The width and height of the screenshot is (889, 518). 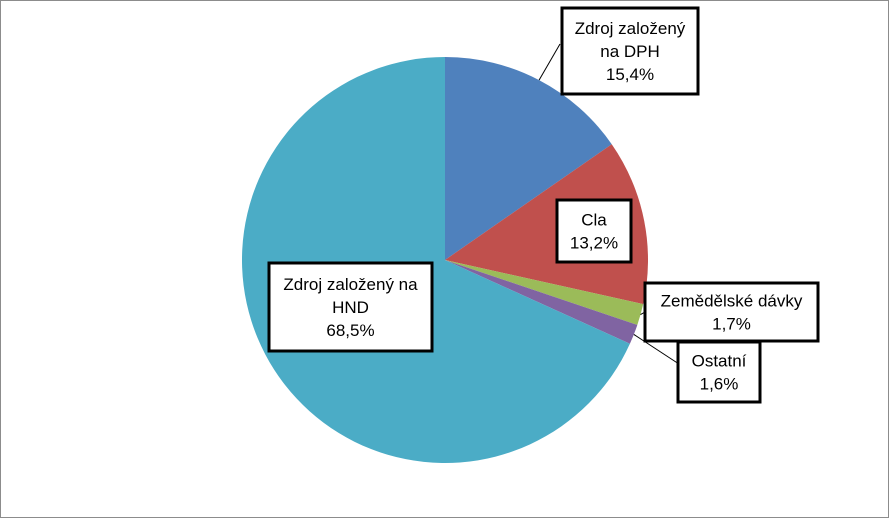 What do you see at coordinates (732, 313) in the screenshot?
I see `data-label-2: Zemědělské dávky 1,7%` at bounding box center [732, 313].